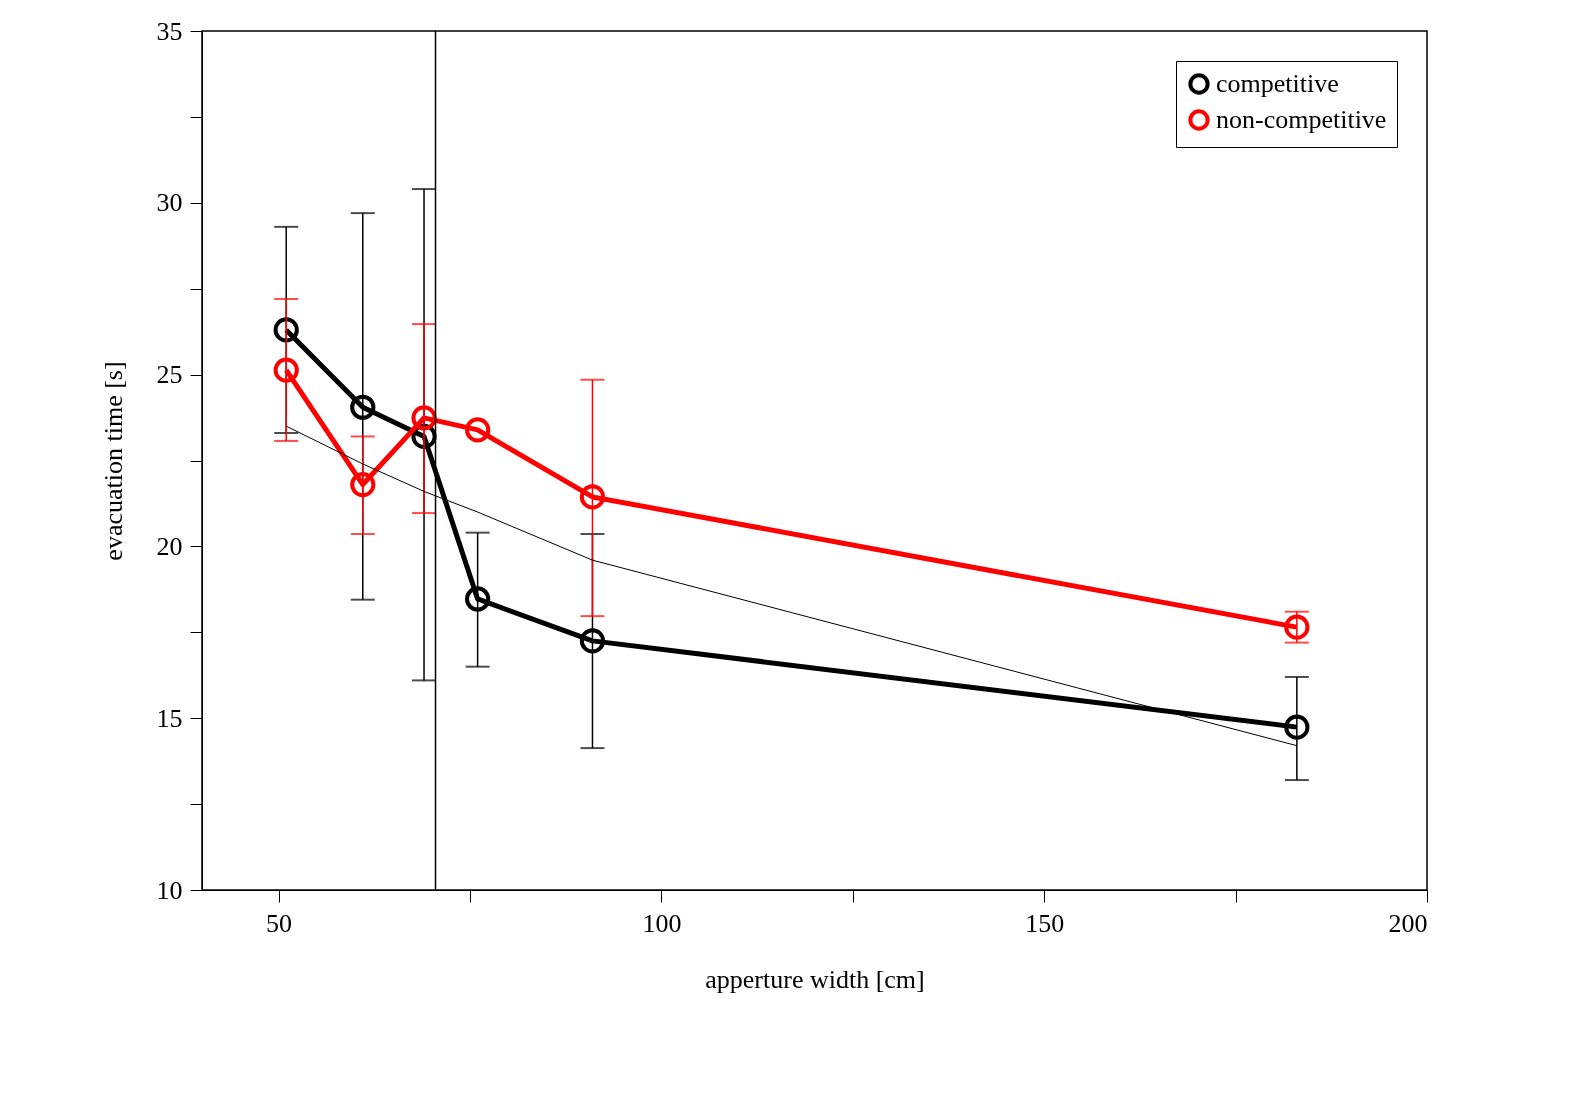 The width and height of the screenshot is (1584, 1104). I want to click on y-tick-label: 25, so click(169, 375).